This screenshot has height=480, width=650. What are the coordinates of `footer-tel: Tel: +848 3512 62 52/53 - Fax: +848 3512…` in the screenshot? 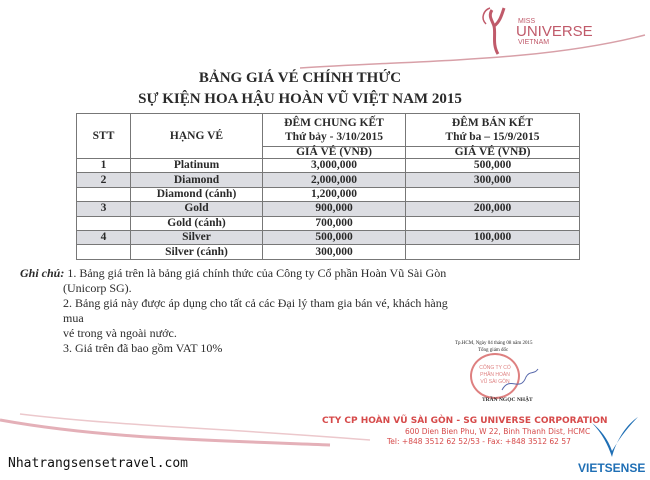 It's located at (479, 441).